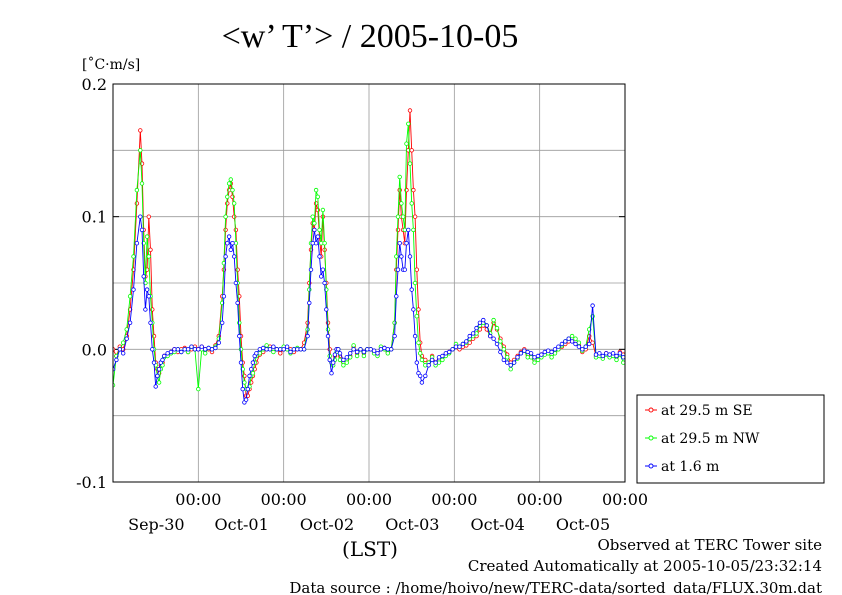  Describe the element at coordinates (327, 524) in the screenshot. I see `x-tick-date: Oct-02` at that location.